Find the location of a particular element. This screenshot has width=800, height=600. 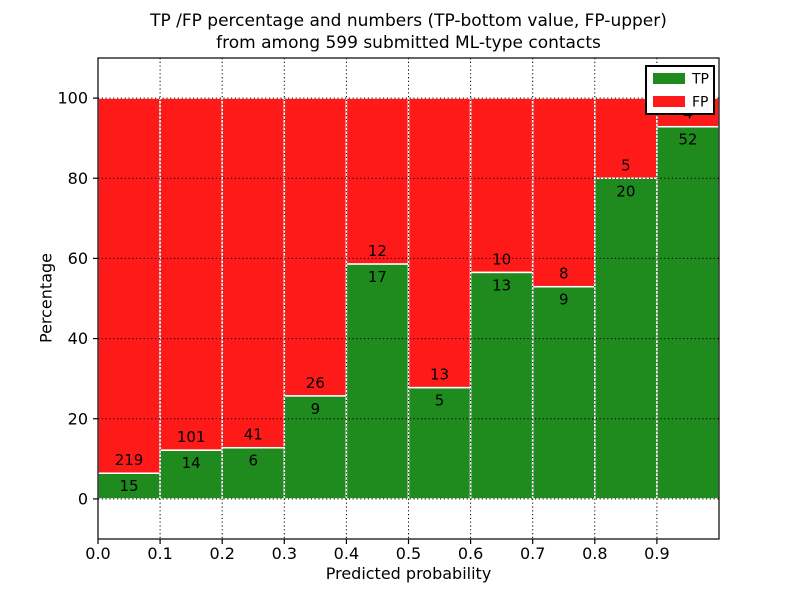

bar-count-tp: 15 is located at coordinates (129, 486).